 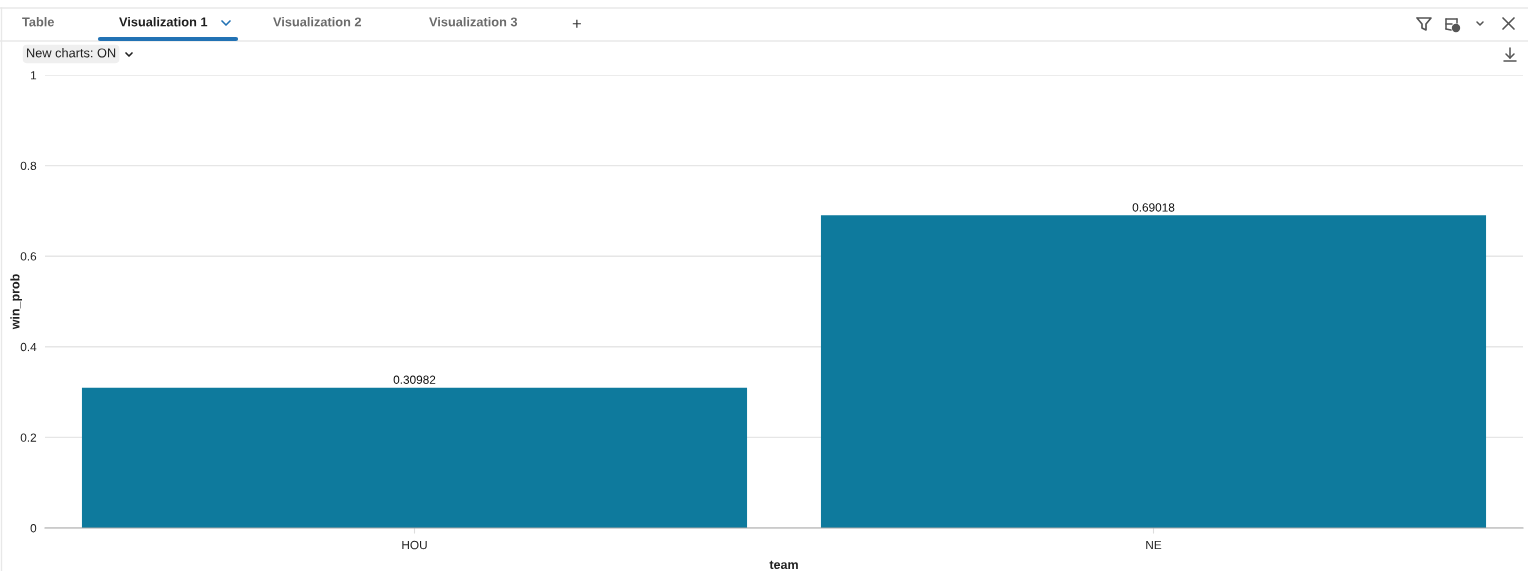 I want to click on y-tick-label: 0.6, so click(x=28, y=256).